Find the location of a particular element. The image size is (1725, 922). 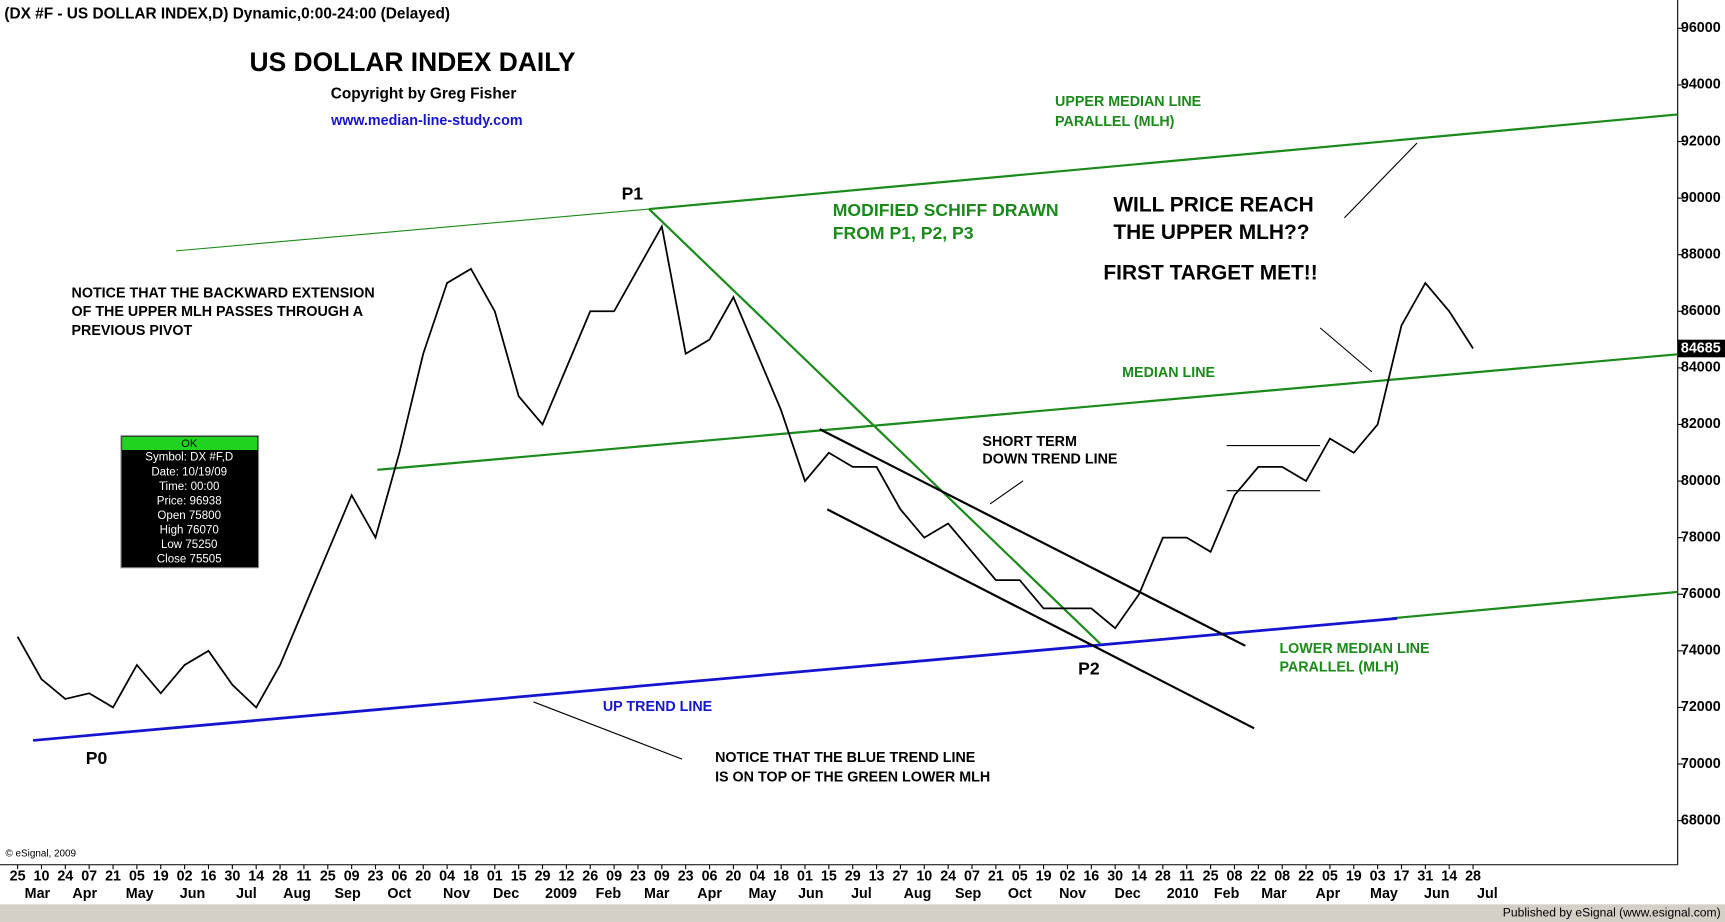

x-month-label: 2009 is located at coordinates (561, 894).